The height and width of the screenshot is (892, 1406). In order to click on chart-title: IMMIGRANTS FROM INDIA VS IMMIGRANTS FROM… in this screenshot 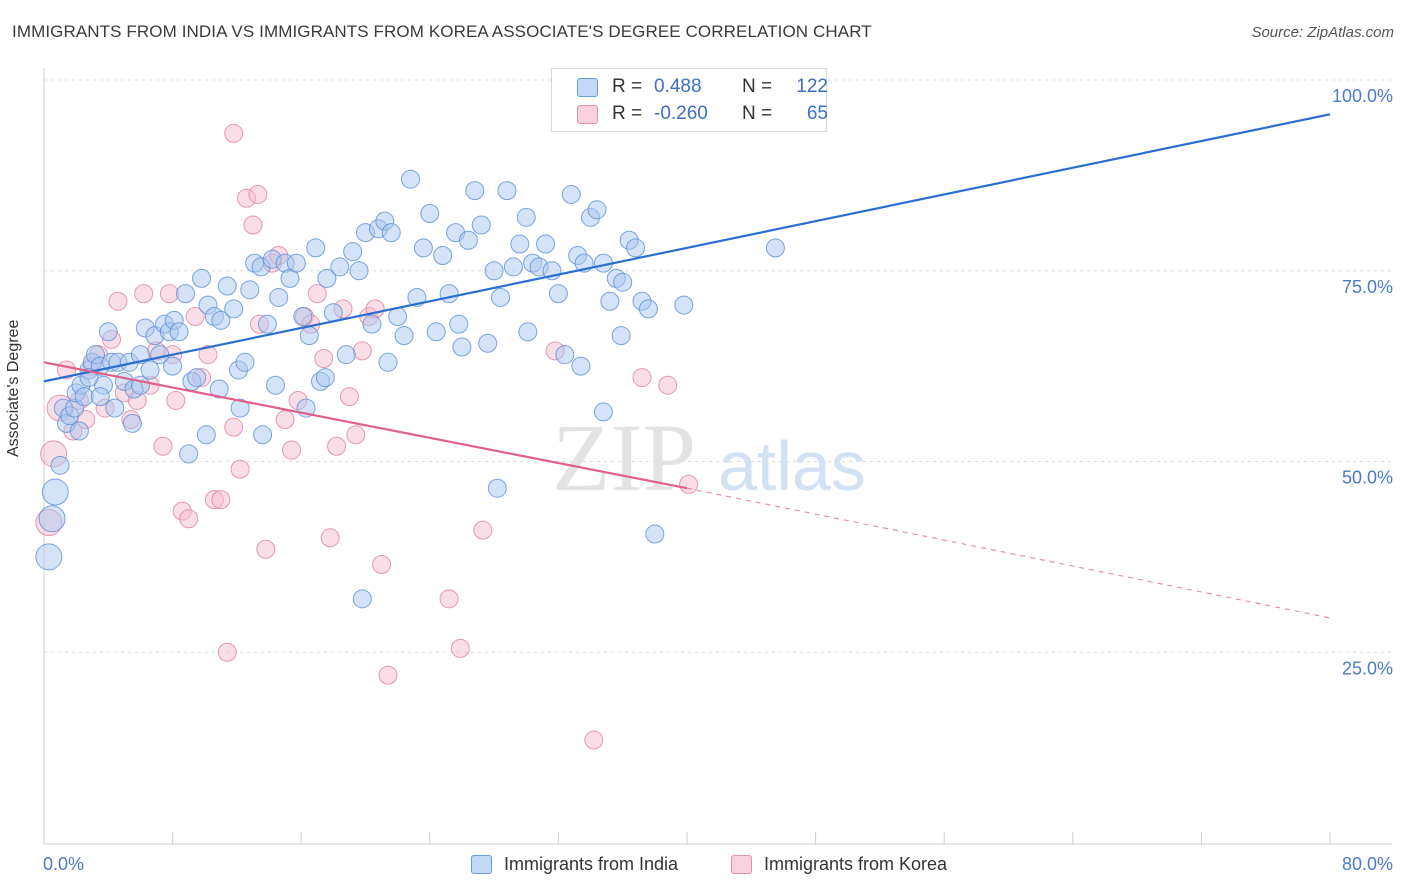, I will do `click(442, 31)`.